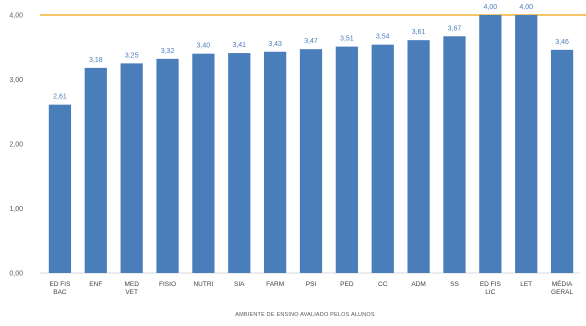 This screenshot has width=586, height=326. What do you see at coordinates (16, 80) in the screenshot?
I see `y-tick-label: 3,00` at bounding box center [16, 80].